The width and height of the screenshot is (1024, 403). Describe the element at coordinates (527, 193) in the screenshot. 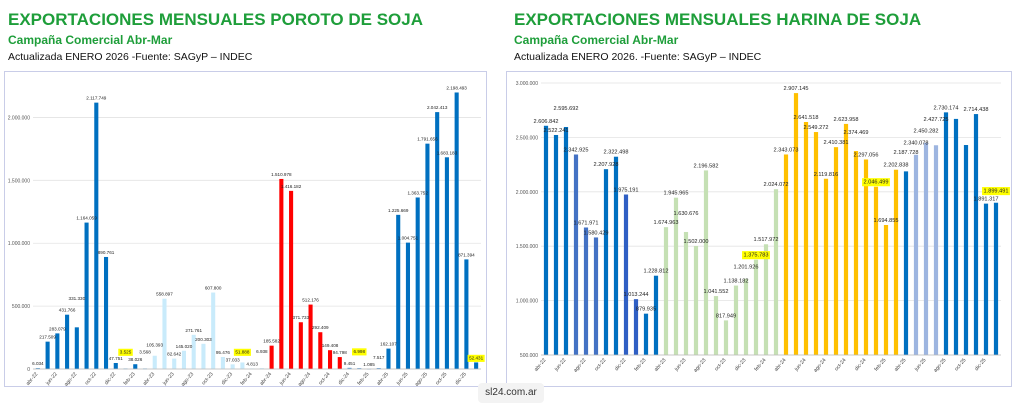

I see `y-tick-label: 2.000.000` at that location.